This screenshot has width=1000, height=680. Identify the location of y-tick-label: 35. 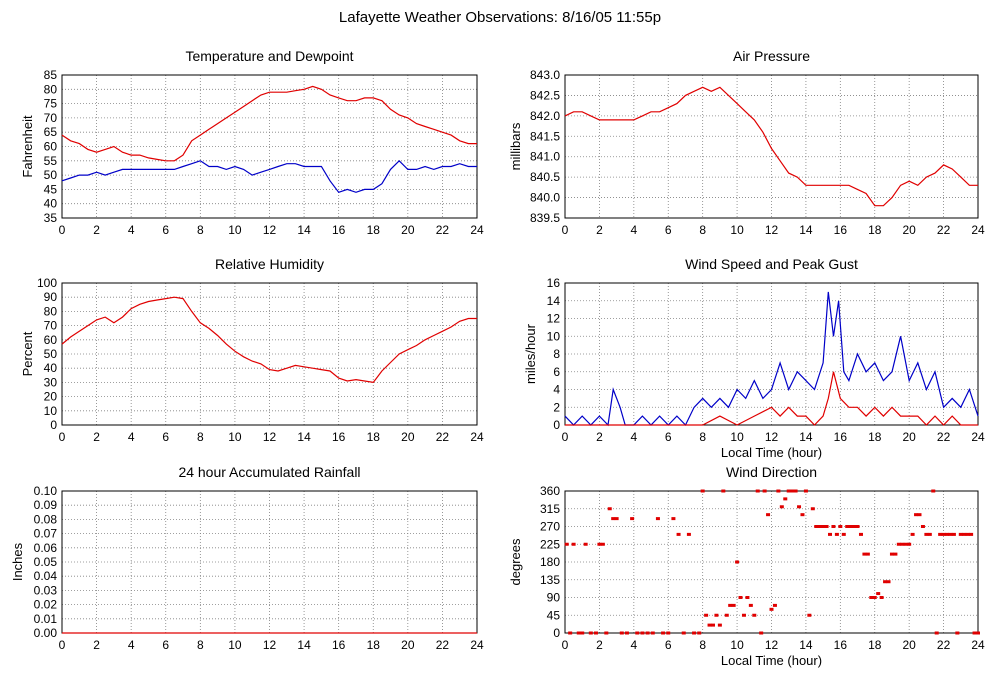
(51, 218).